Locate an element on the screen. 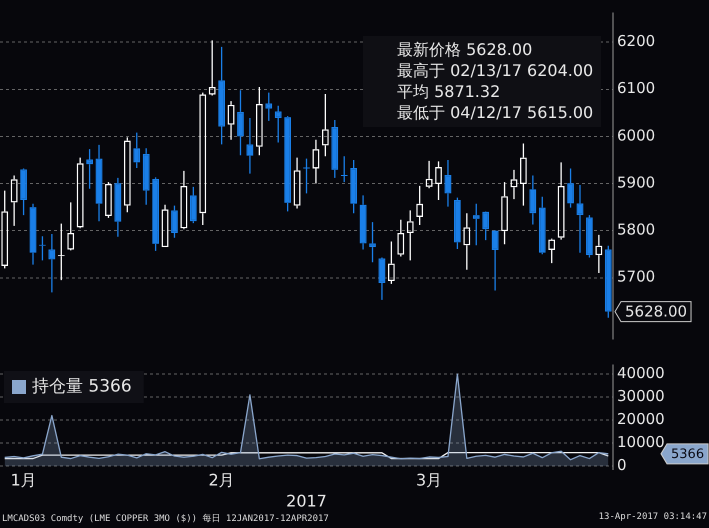 The height and width of the screenshot is (528, 709). x-tick-label: 2月 is located at coordinates (221, 480).